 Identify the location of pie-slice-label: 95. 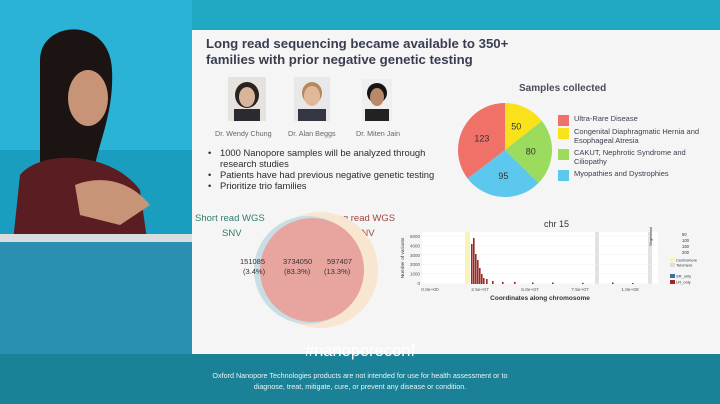
(503, 176).